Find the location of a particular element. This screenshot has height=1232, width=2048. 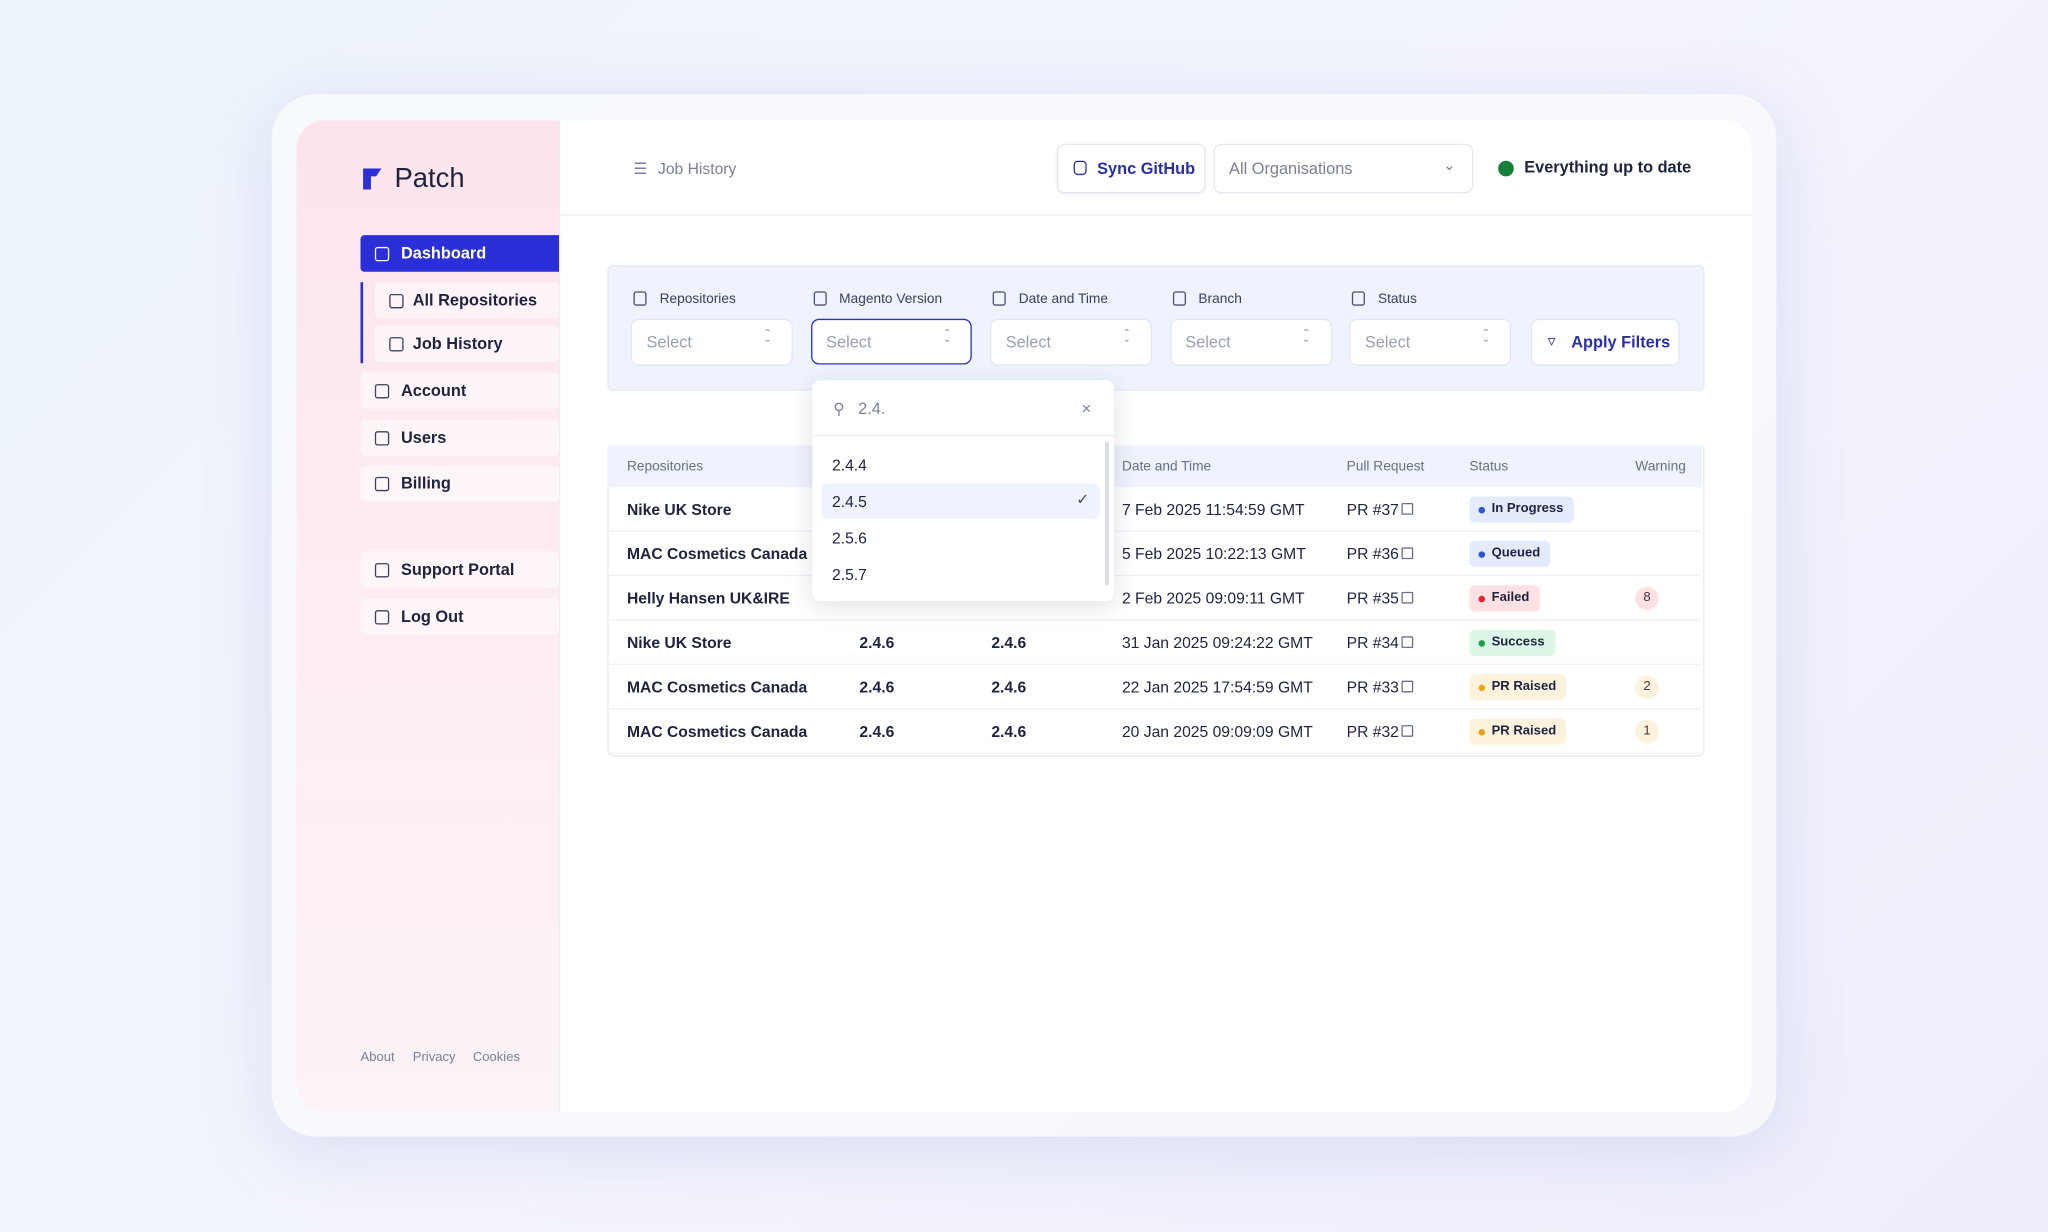

status-badge: Queued is located at coordinates (1510, 554).